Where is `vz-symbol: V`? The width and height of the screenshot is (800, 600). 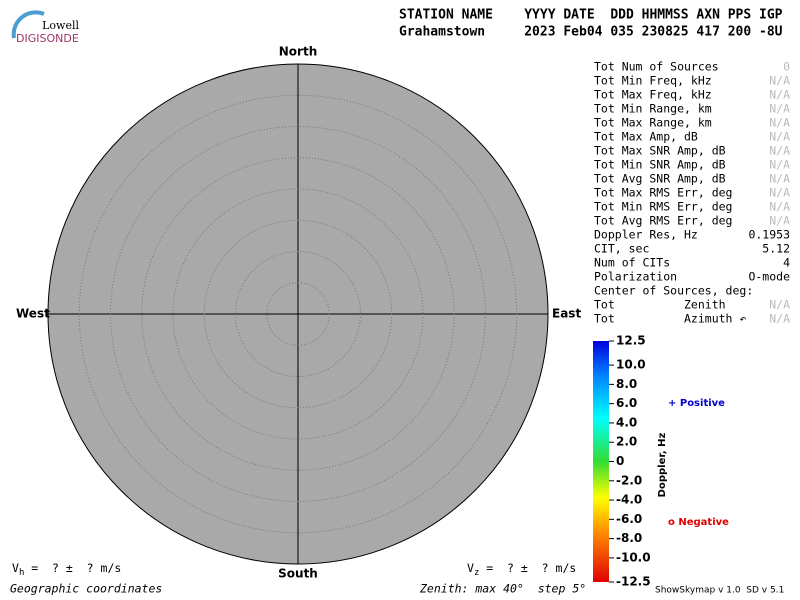
vz-symbol: V is located at coordinates (470, 568).